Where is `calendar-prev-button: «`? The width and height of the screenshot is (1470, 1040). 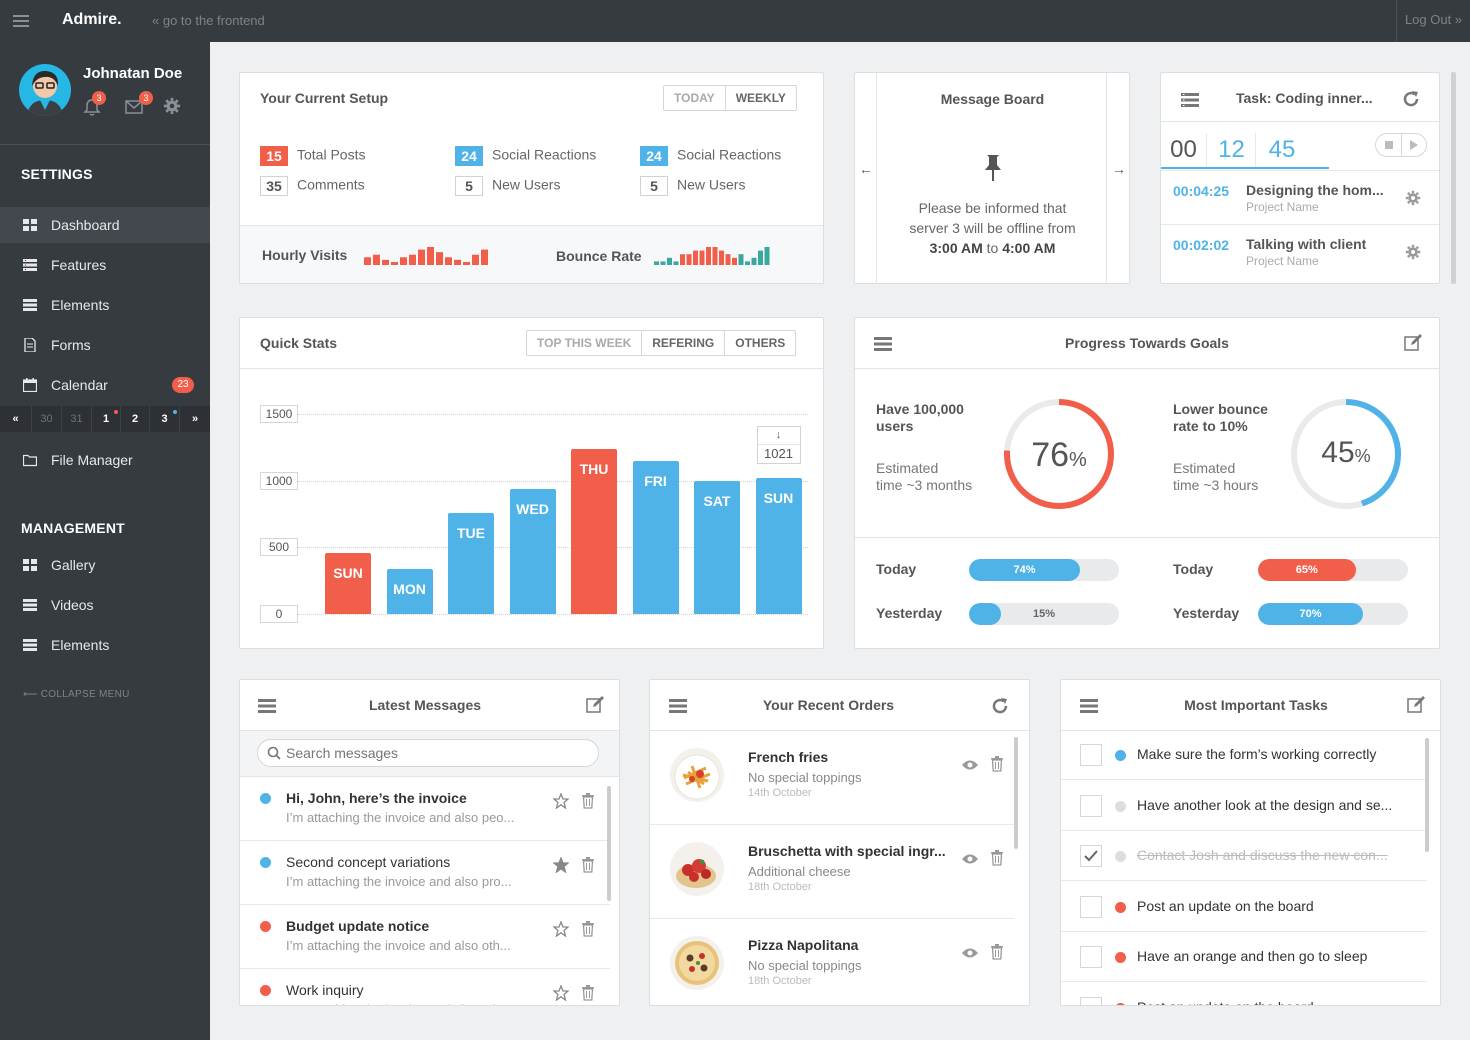
calendar-prev-button: « is located at coordinates (16, 419).